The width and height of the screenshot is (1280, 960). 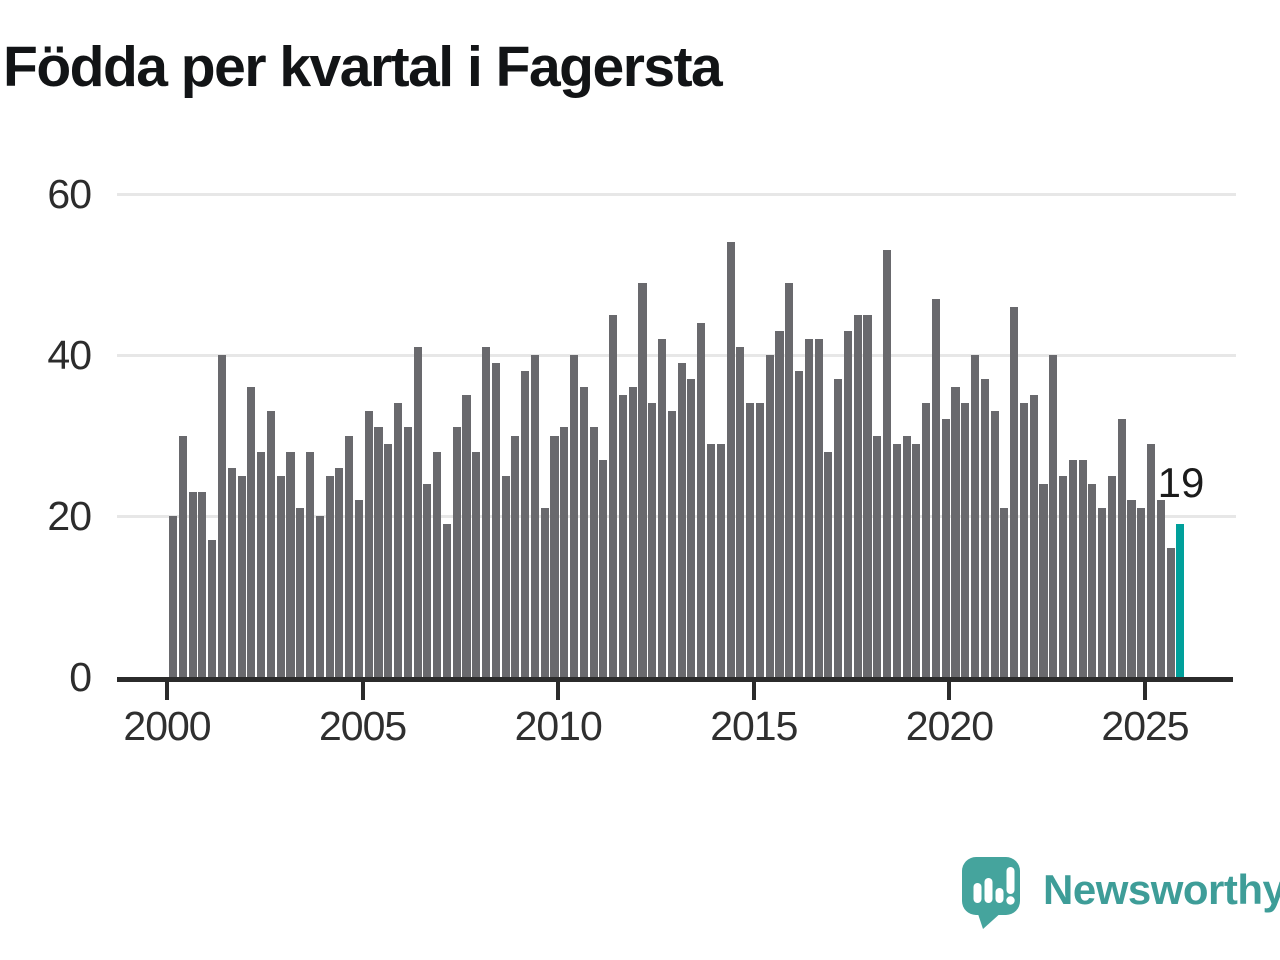 I want to click on bar-value-label: 19, so click(x=1181, y=482).